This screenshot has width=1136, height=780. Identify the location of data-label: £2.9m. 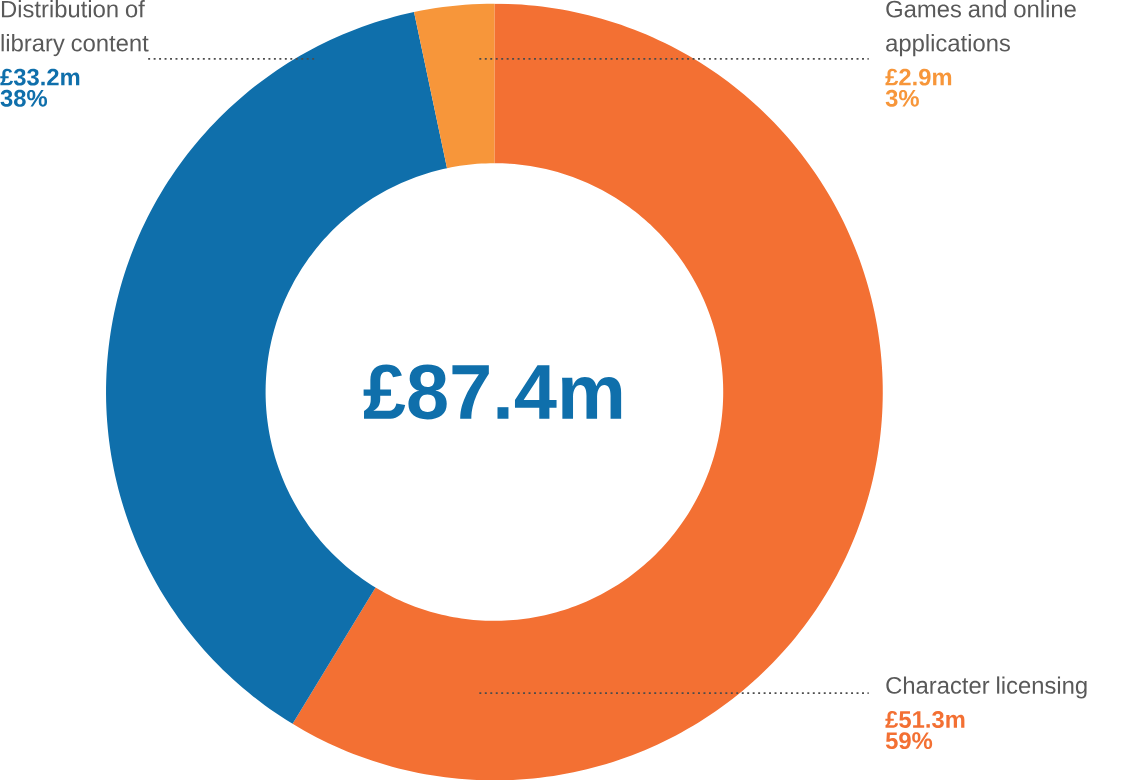
(918, 77).